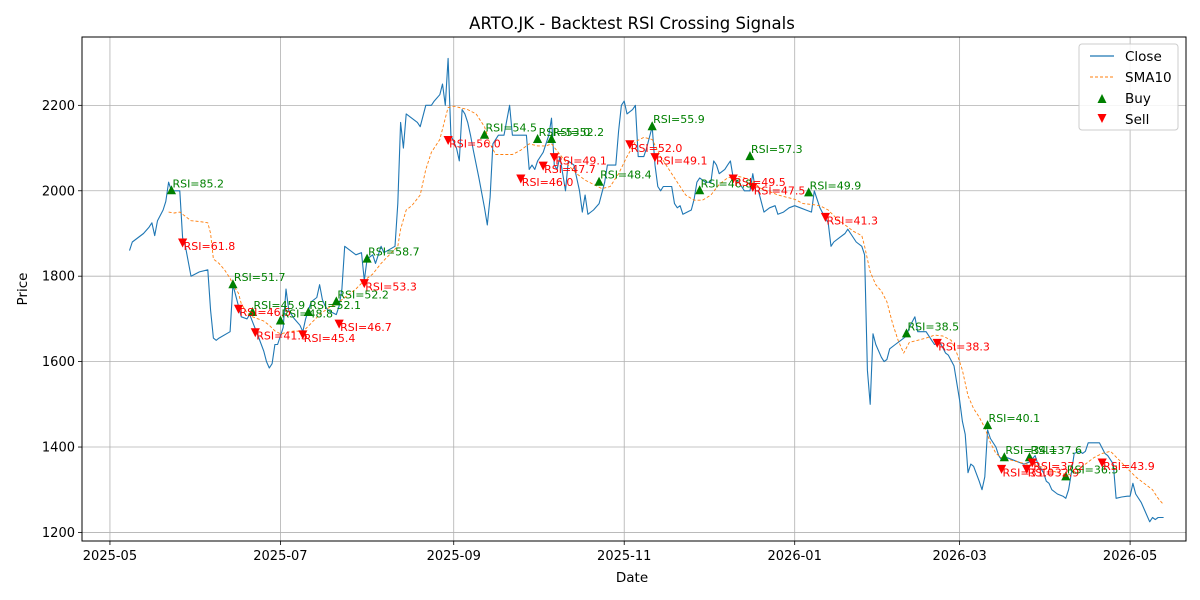  What do you see at coordinates (58, 106) in the screenshot?
I see `y-tick-label: 2200` at bounding box center [58, 106].